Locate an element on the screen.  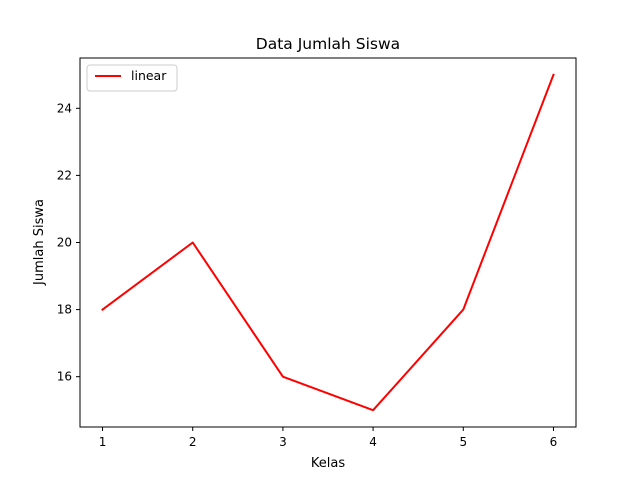
legend-box is located at coordinates (132, 78).